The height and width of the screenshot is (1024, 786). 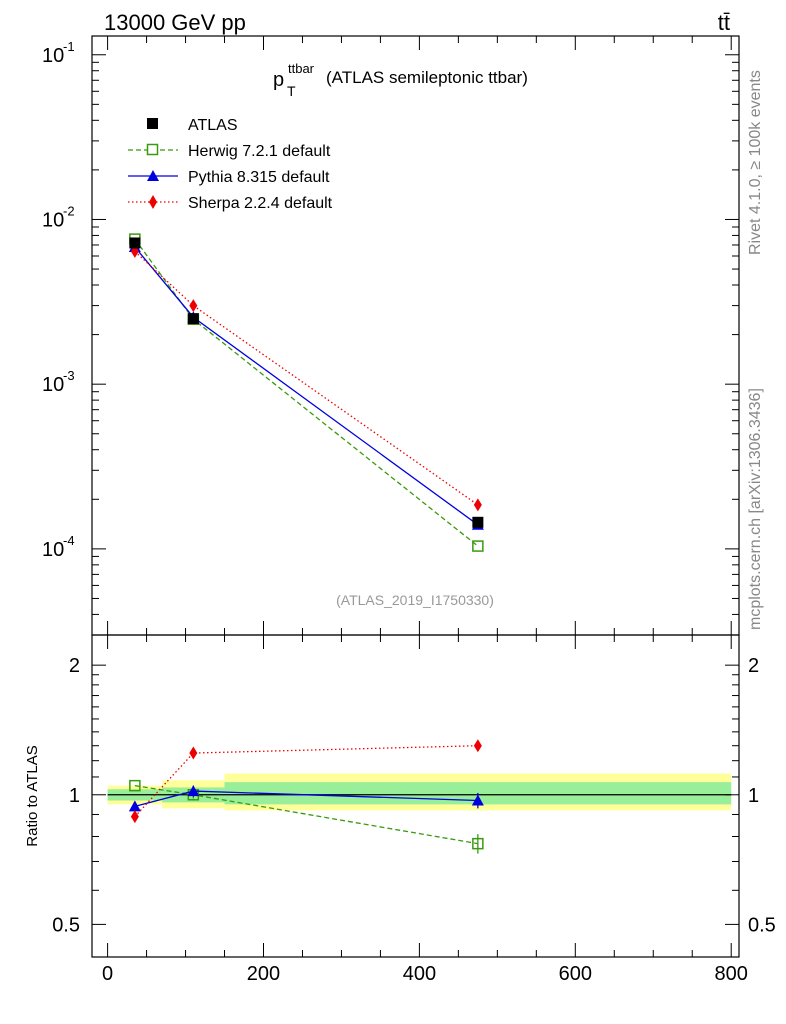 What do you see at coordinates (263, 974) in the screenshot?
I see `ratio-xtick-label: 200` at bounding box center [263, 974].